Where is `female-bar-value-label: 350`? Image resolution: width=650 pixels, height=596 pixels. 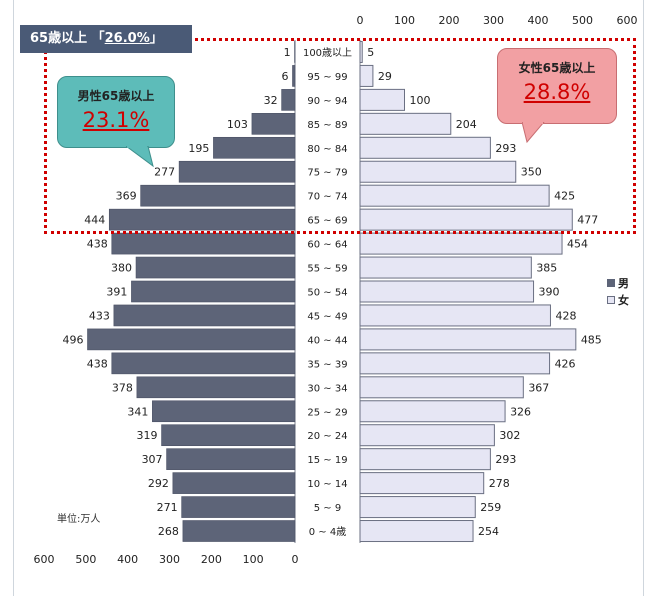 female-bar-value-label: 350 is located at coordinates (531, 172).